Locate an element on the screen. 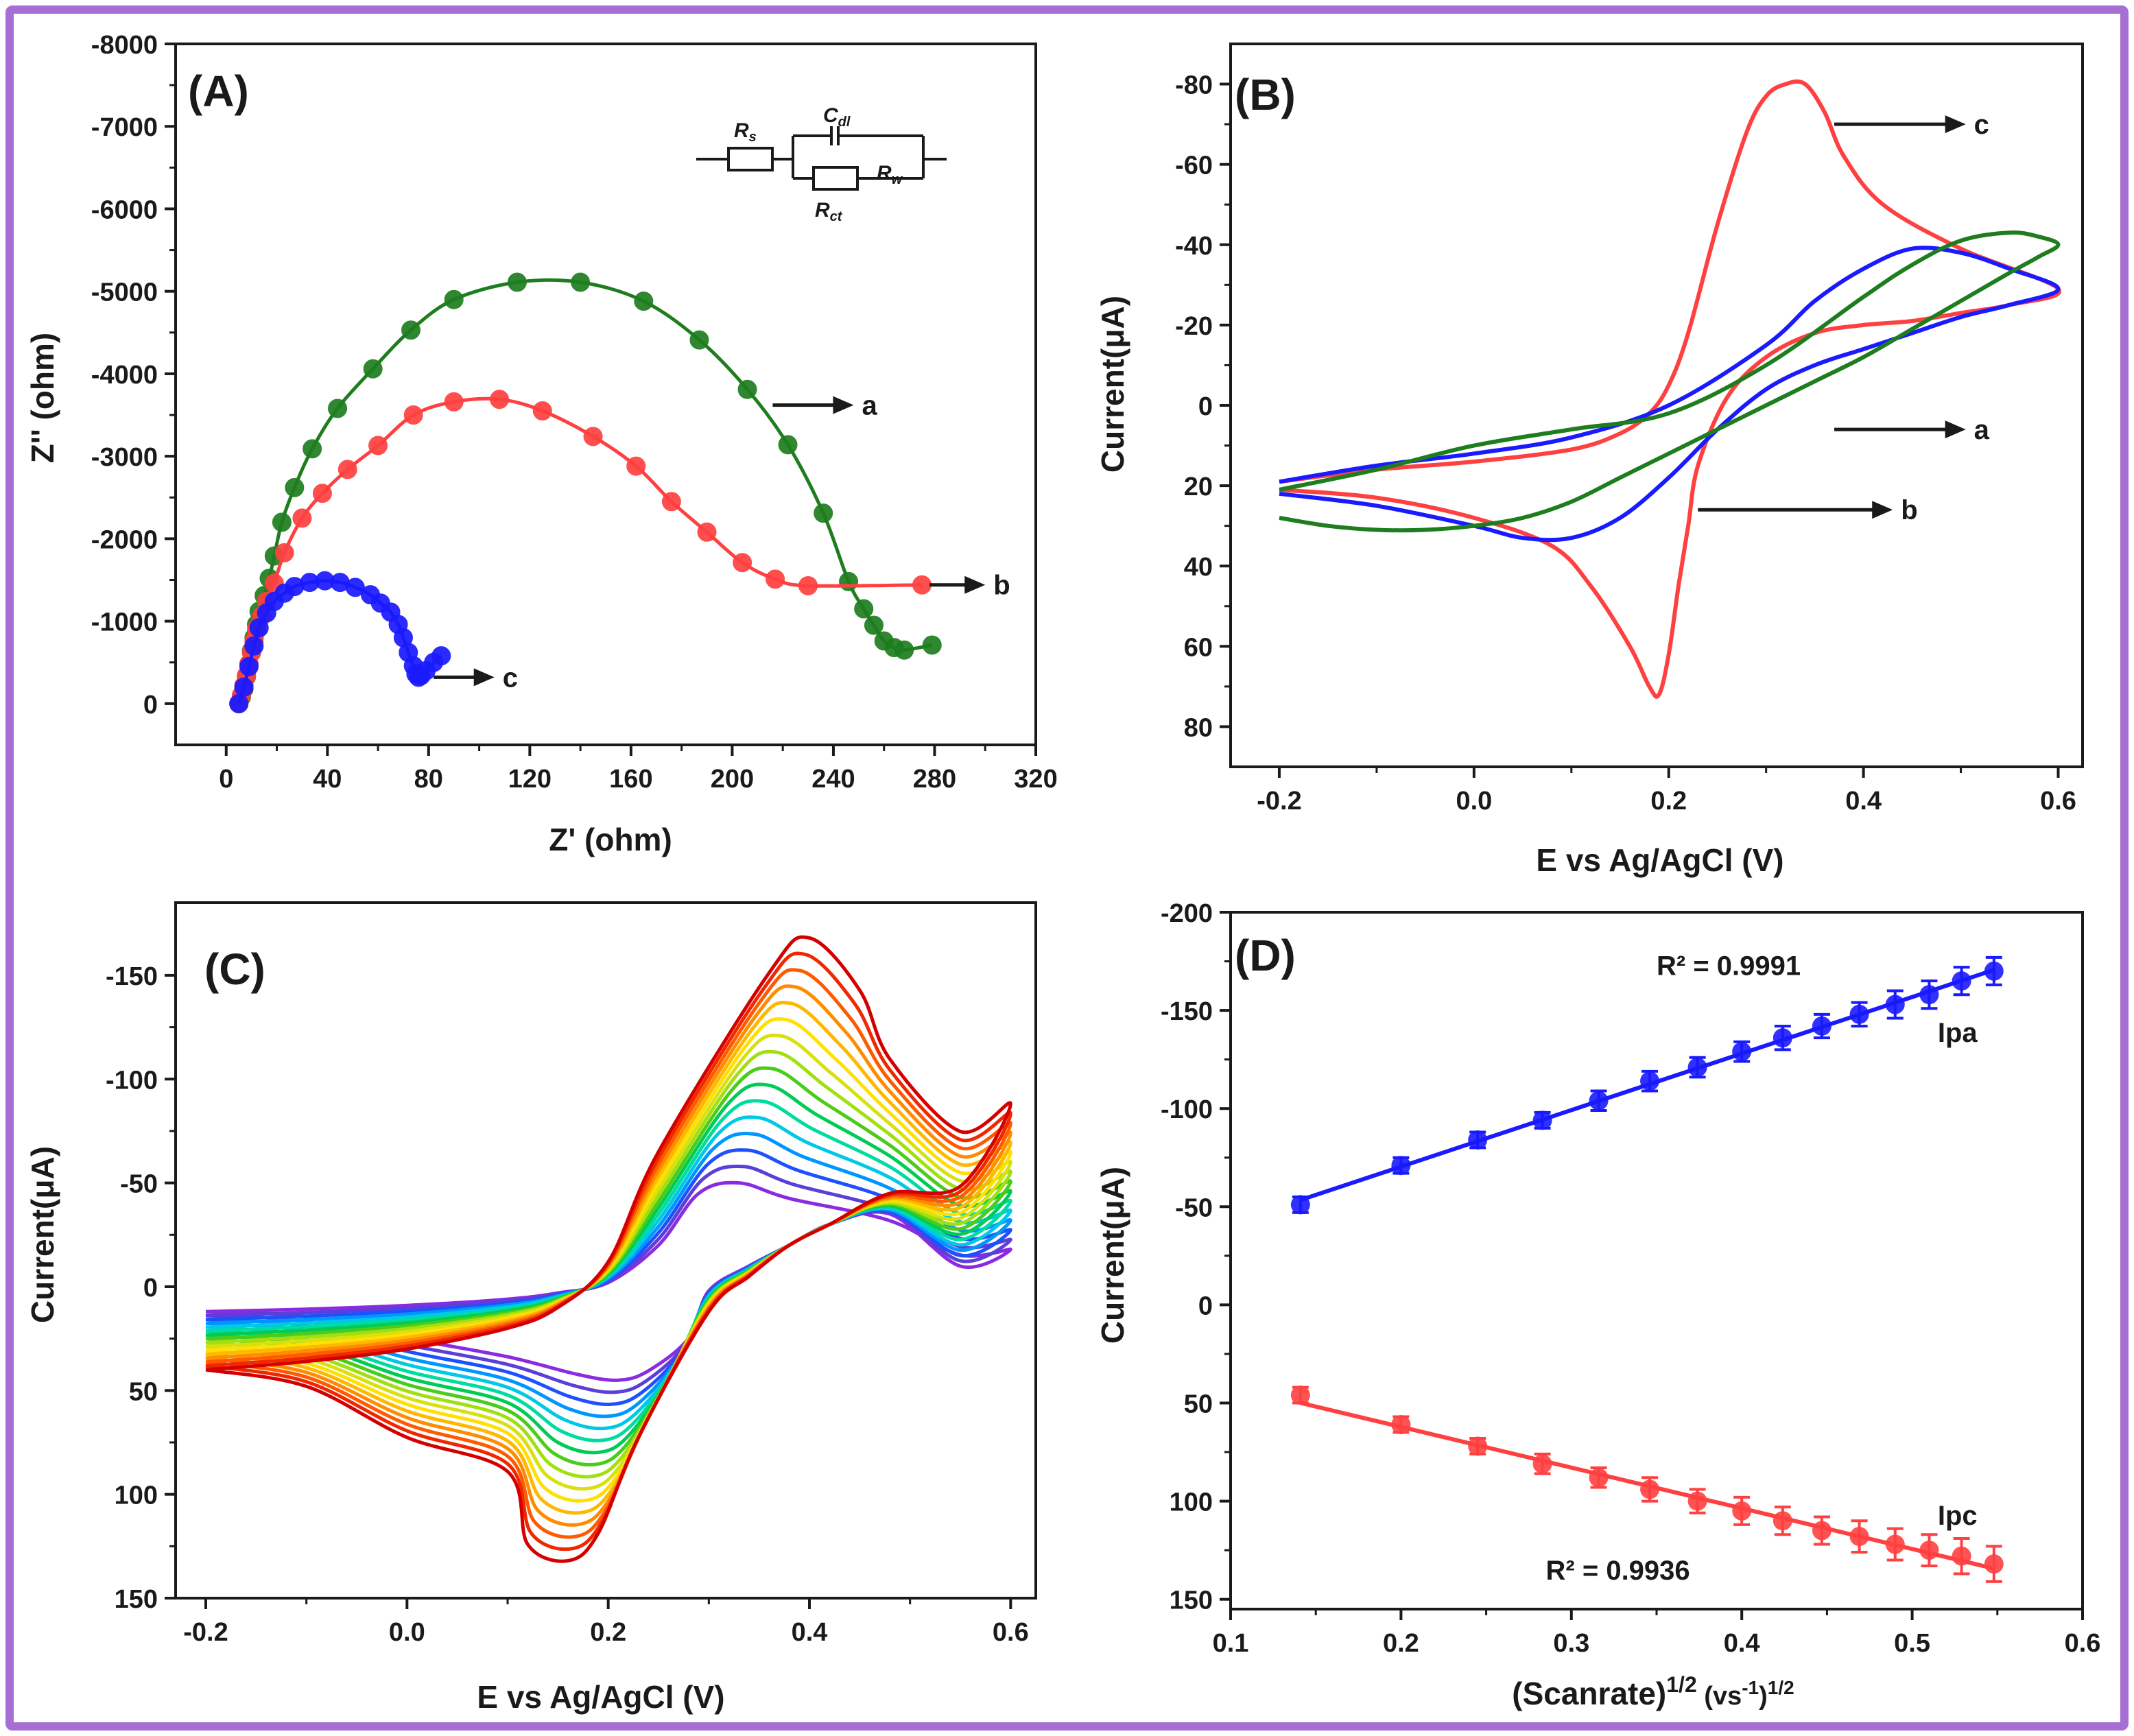  panel-d-r2-ipa: R² = 0.9991 is located at coordinates (1729, 967).